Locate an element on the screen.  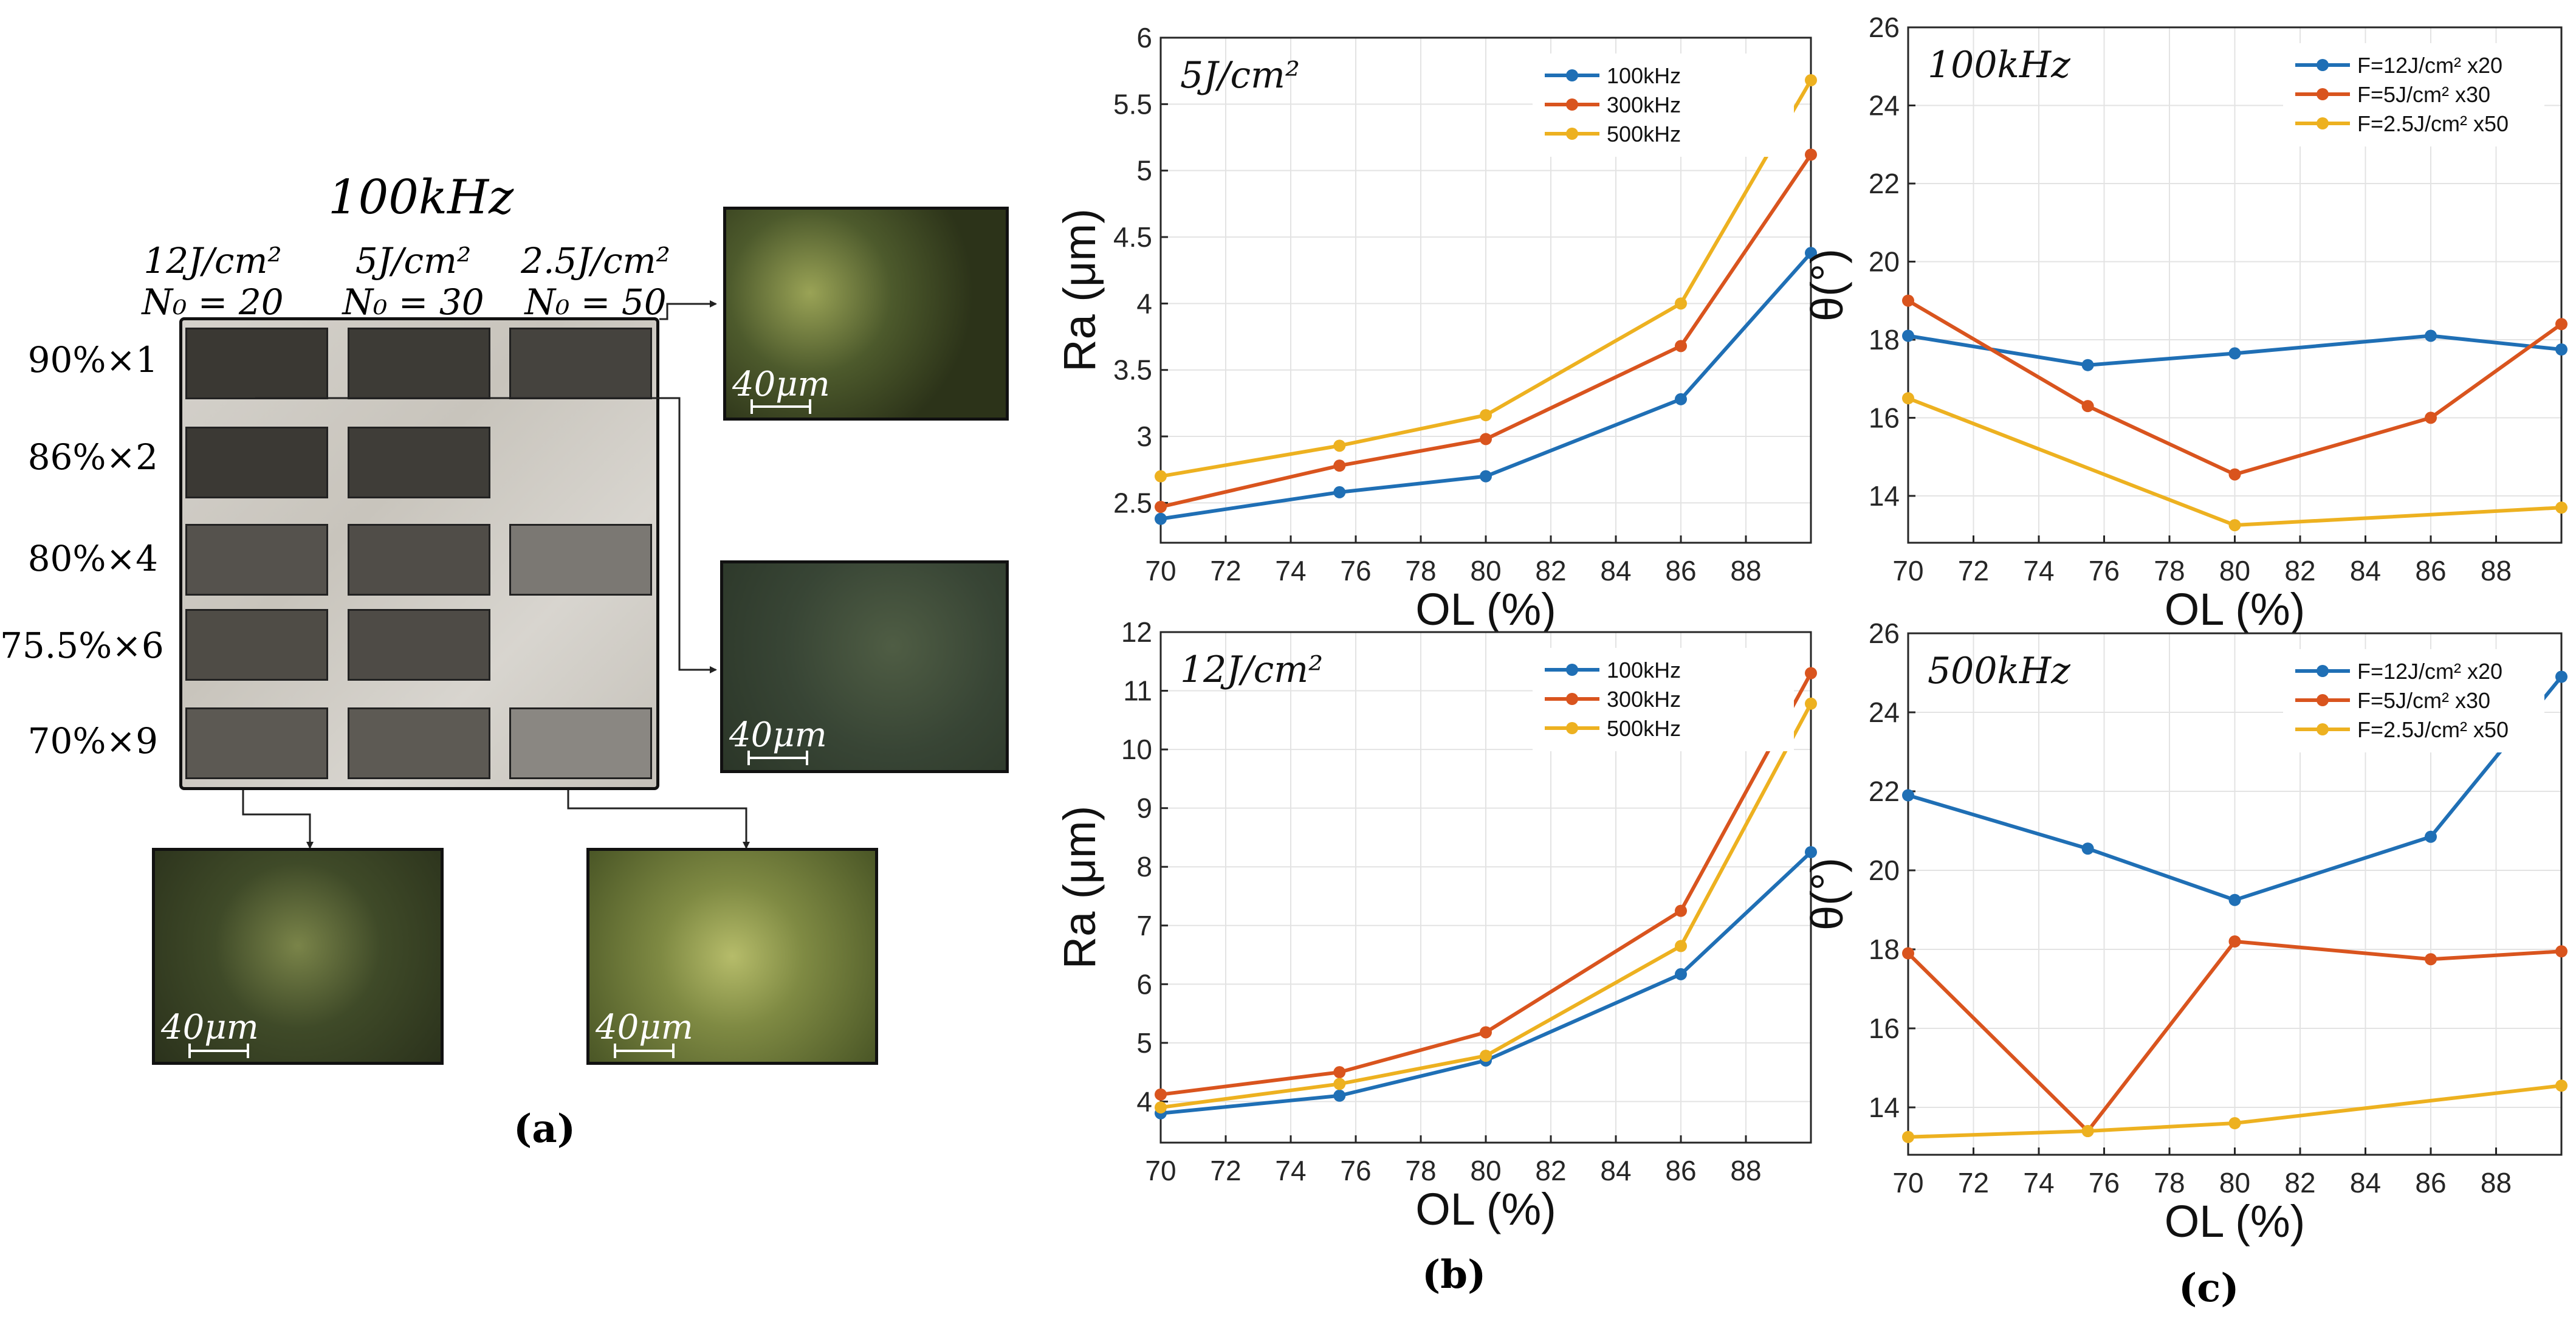
row-label: 86%×2 is located at coordinates (92, 457).